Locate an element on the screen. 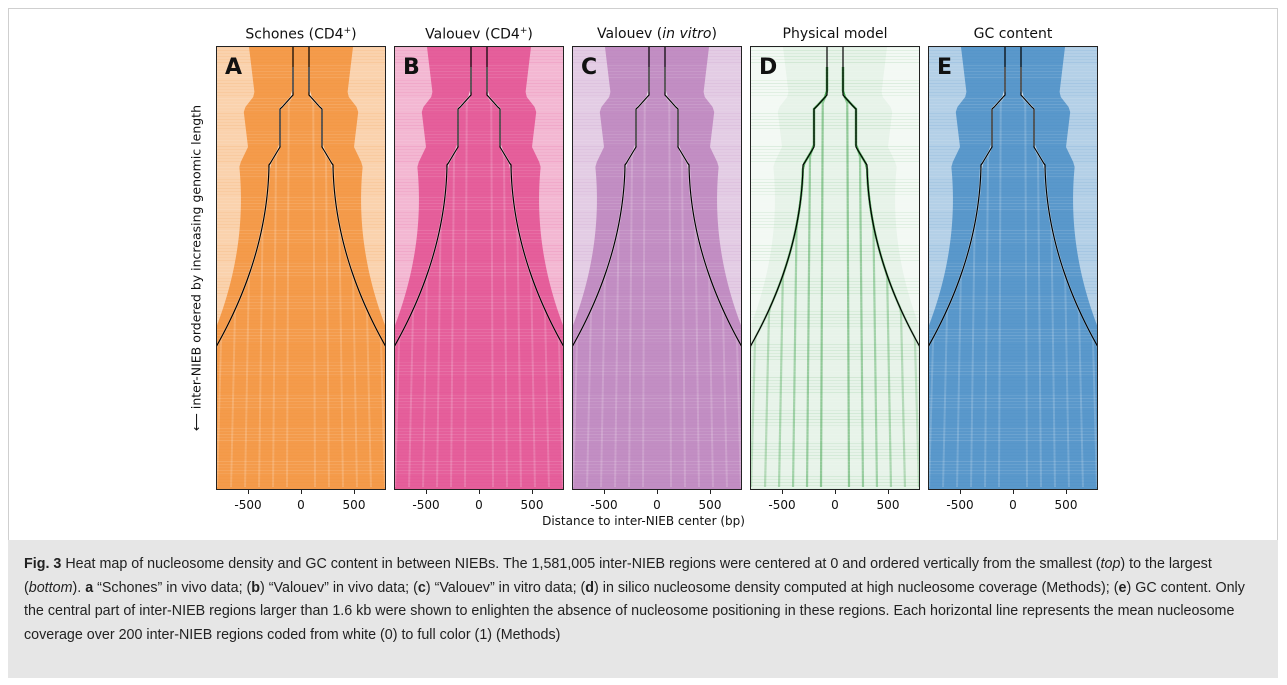  caption-italic: bottom is located at coordinates (50, 587).